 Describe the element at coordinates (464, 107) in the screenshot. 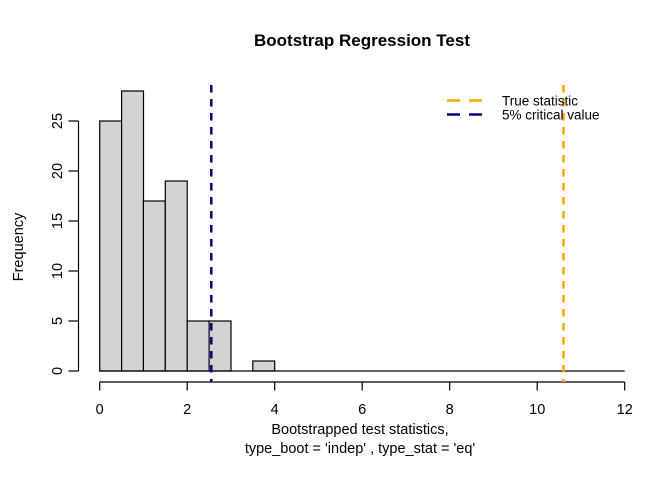

I see `legend-swatches` at that location.